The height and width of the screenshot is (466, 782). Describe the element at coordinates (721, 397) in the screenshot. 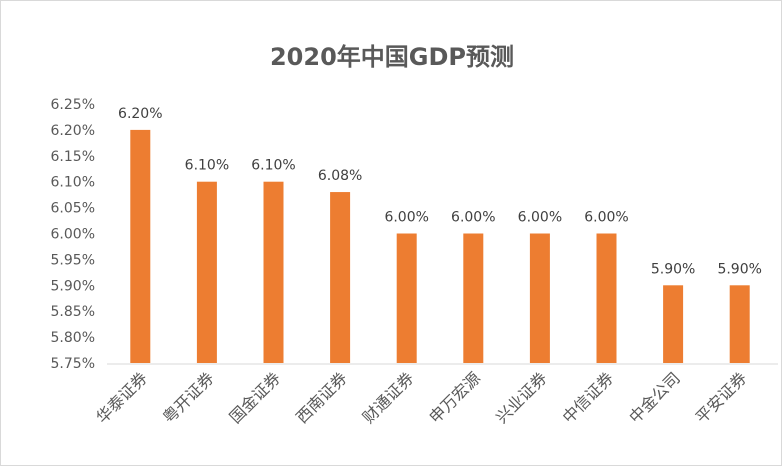

I see `x-tick-label: 平安证券` at that location.